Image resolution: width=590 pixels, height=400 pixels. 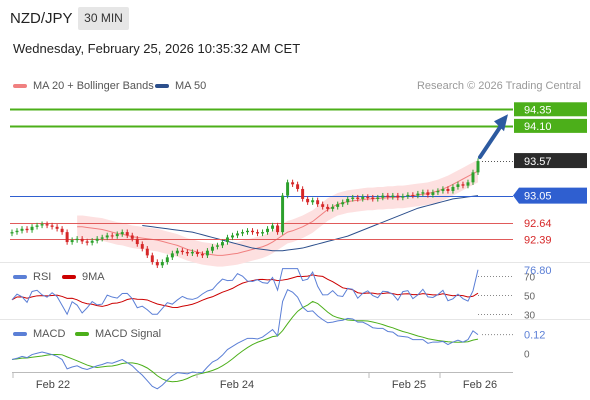 I want to click on legend-ma20-label: MA 20 + Bollinger Bands, so click(x=93, y=86).